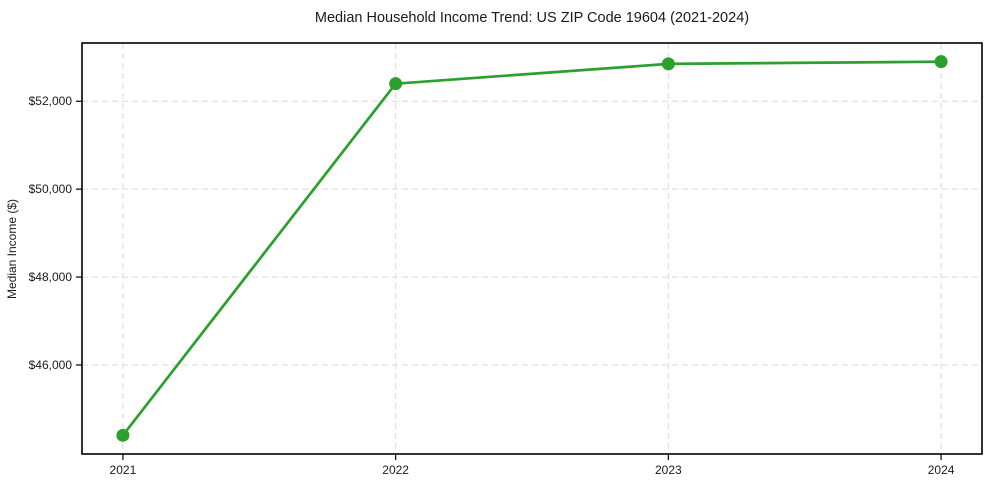 Image resolution: width=989 pixels, height=495 pixels. Describe the element at coordinates (51, 189) in the screenshot. I see `y-tick-label: $50,000` at that location.